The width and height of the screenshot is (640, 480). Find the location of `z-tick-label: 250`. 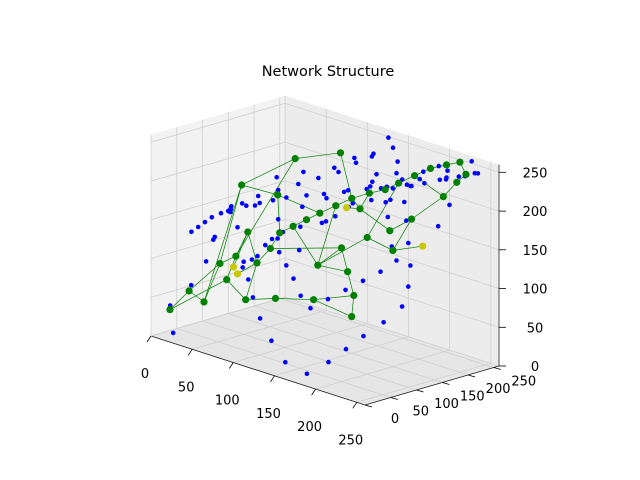

z-tick-label: 250 is located at coordinates (535, 173).